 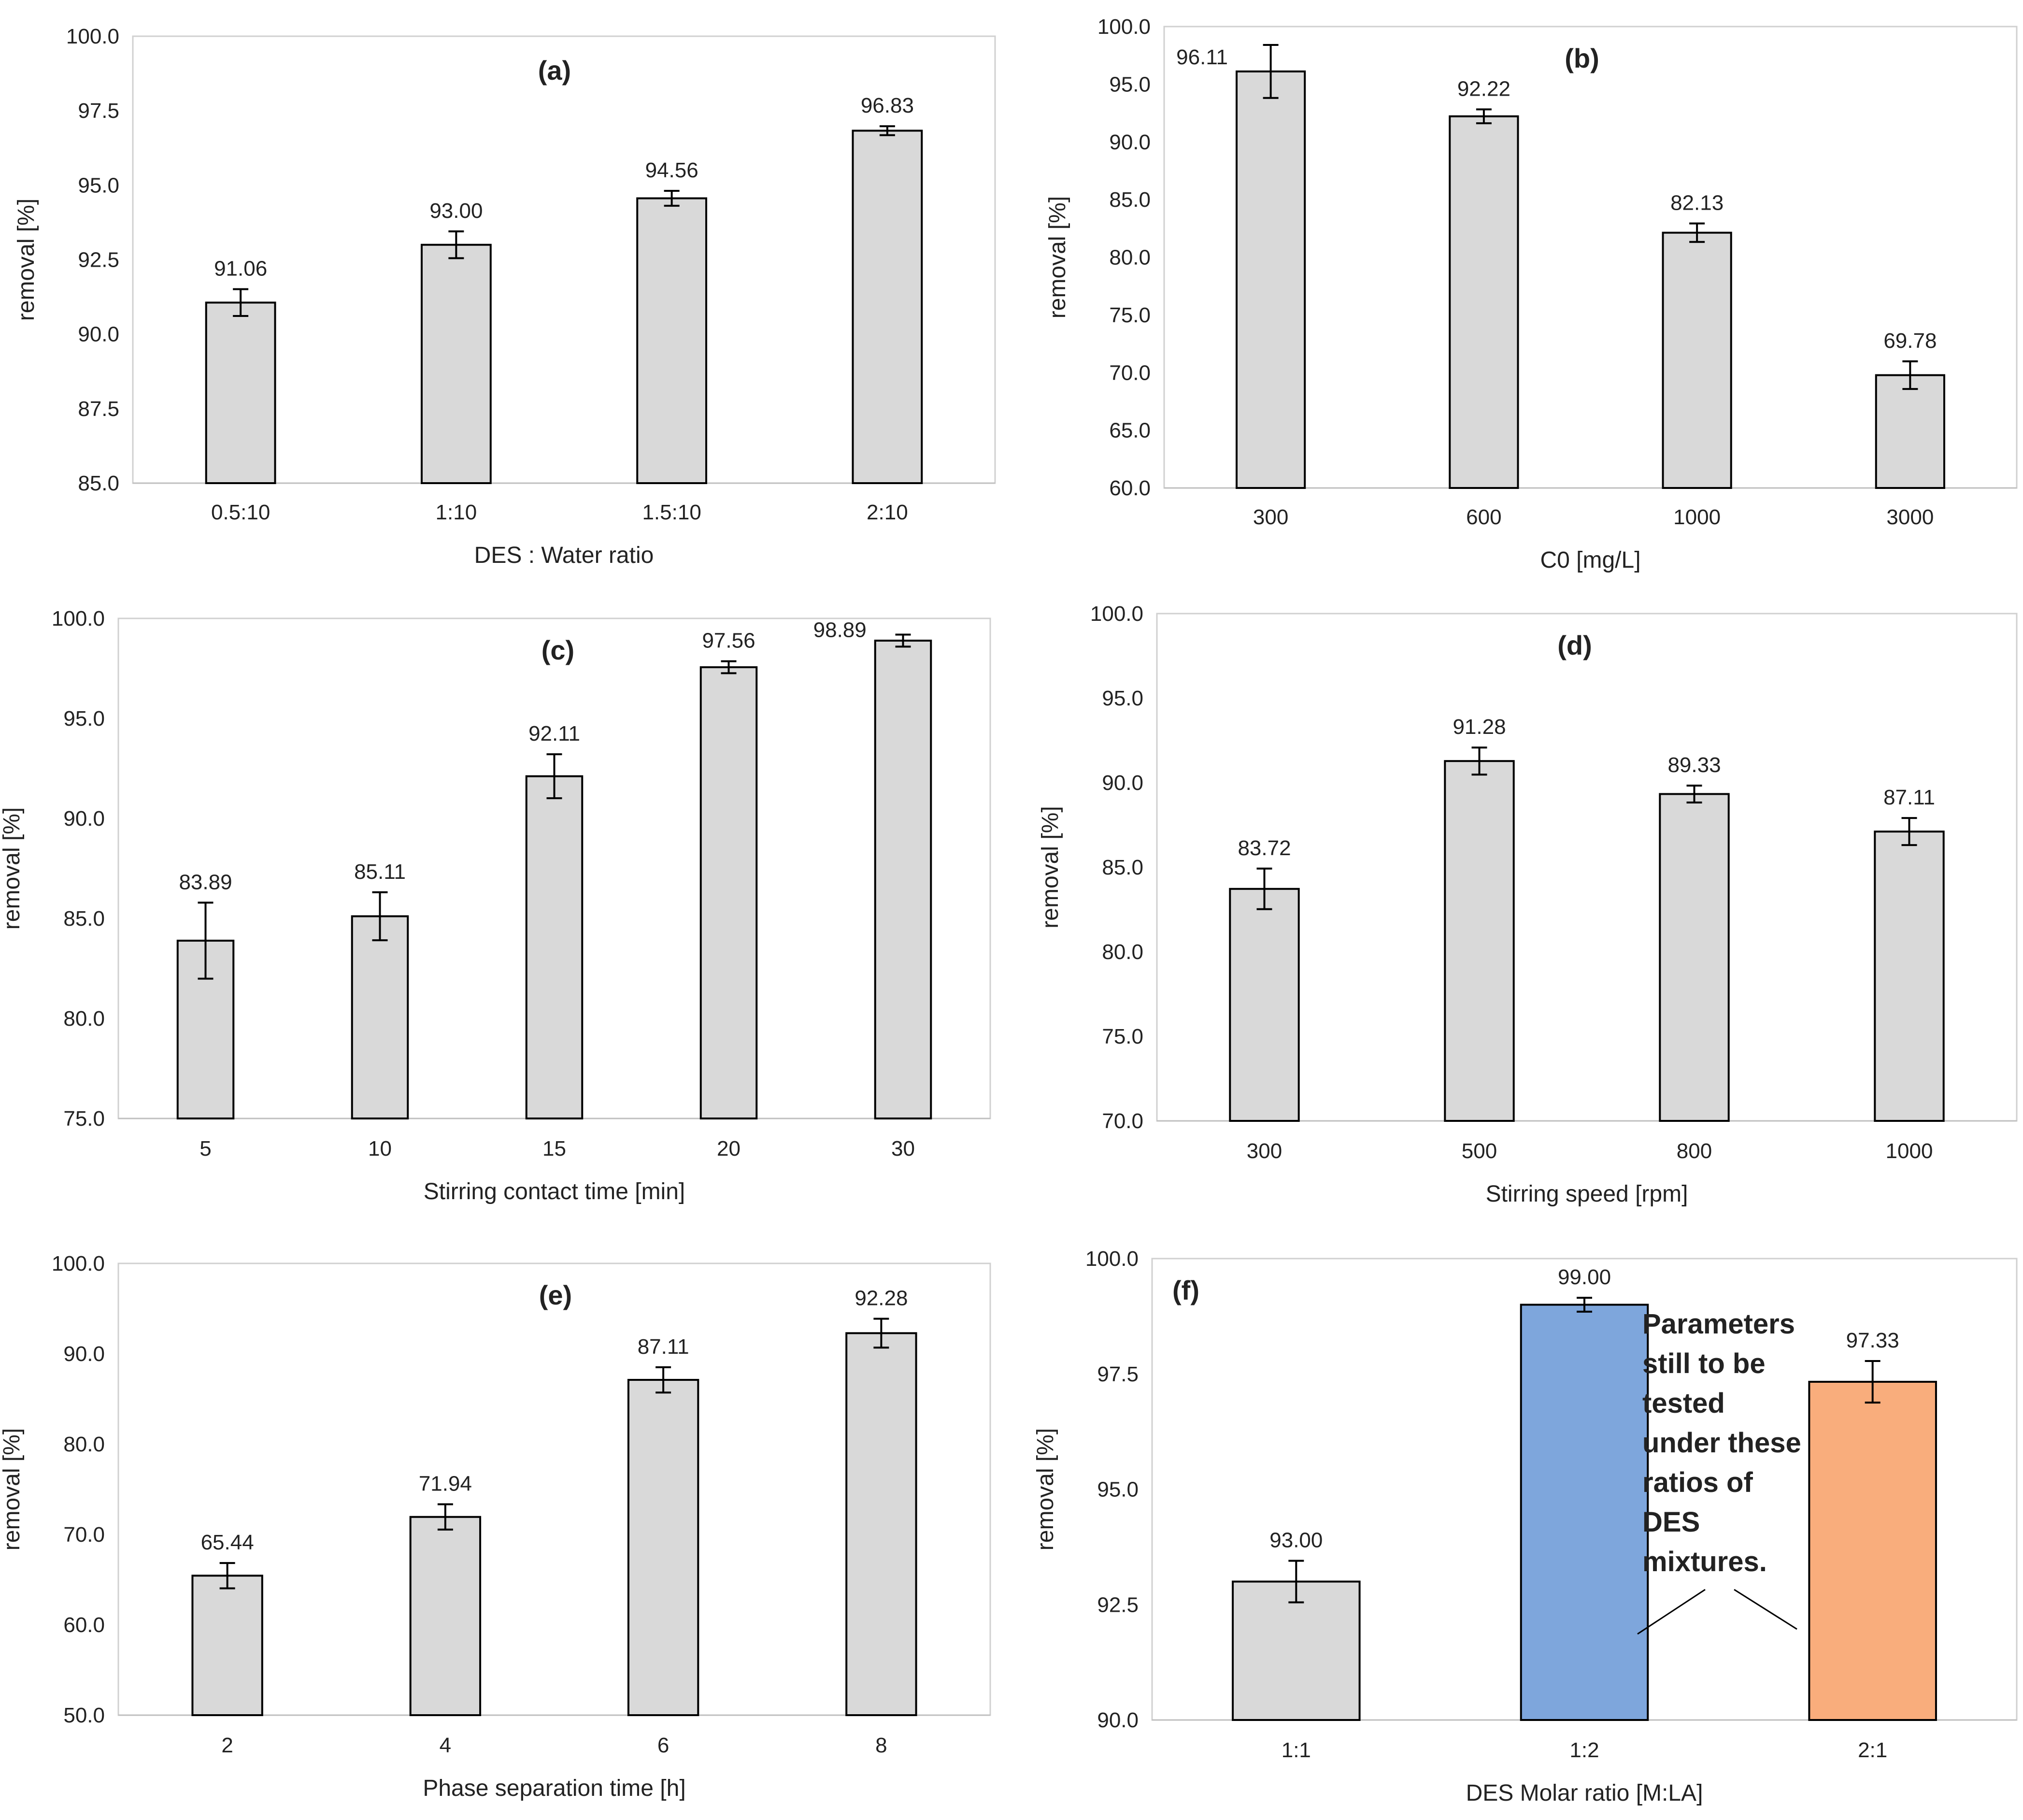 What do you see at coordinates (1721, 1443) in the screenshot?
I see `annotation-line-4: under these` at bounding box center [1721, 1443].